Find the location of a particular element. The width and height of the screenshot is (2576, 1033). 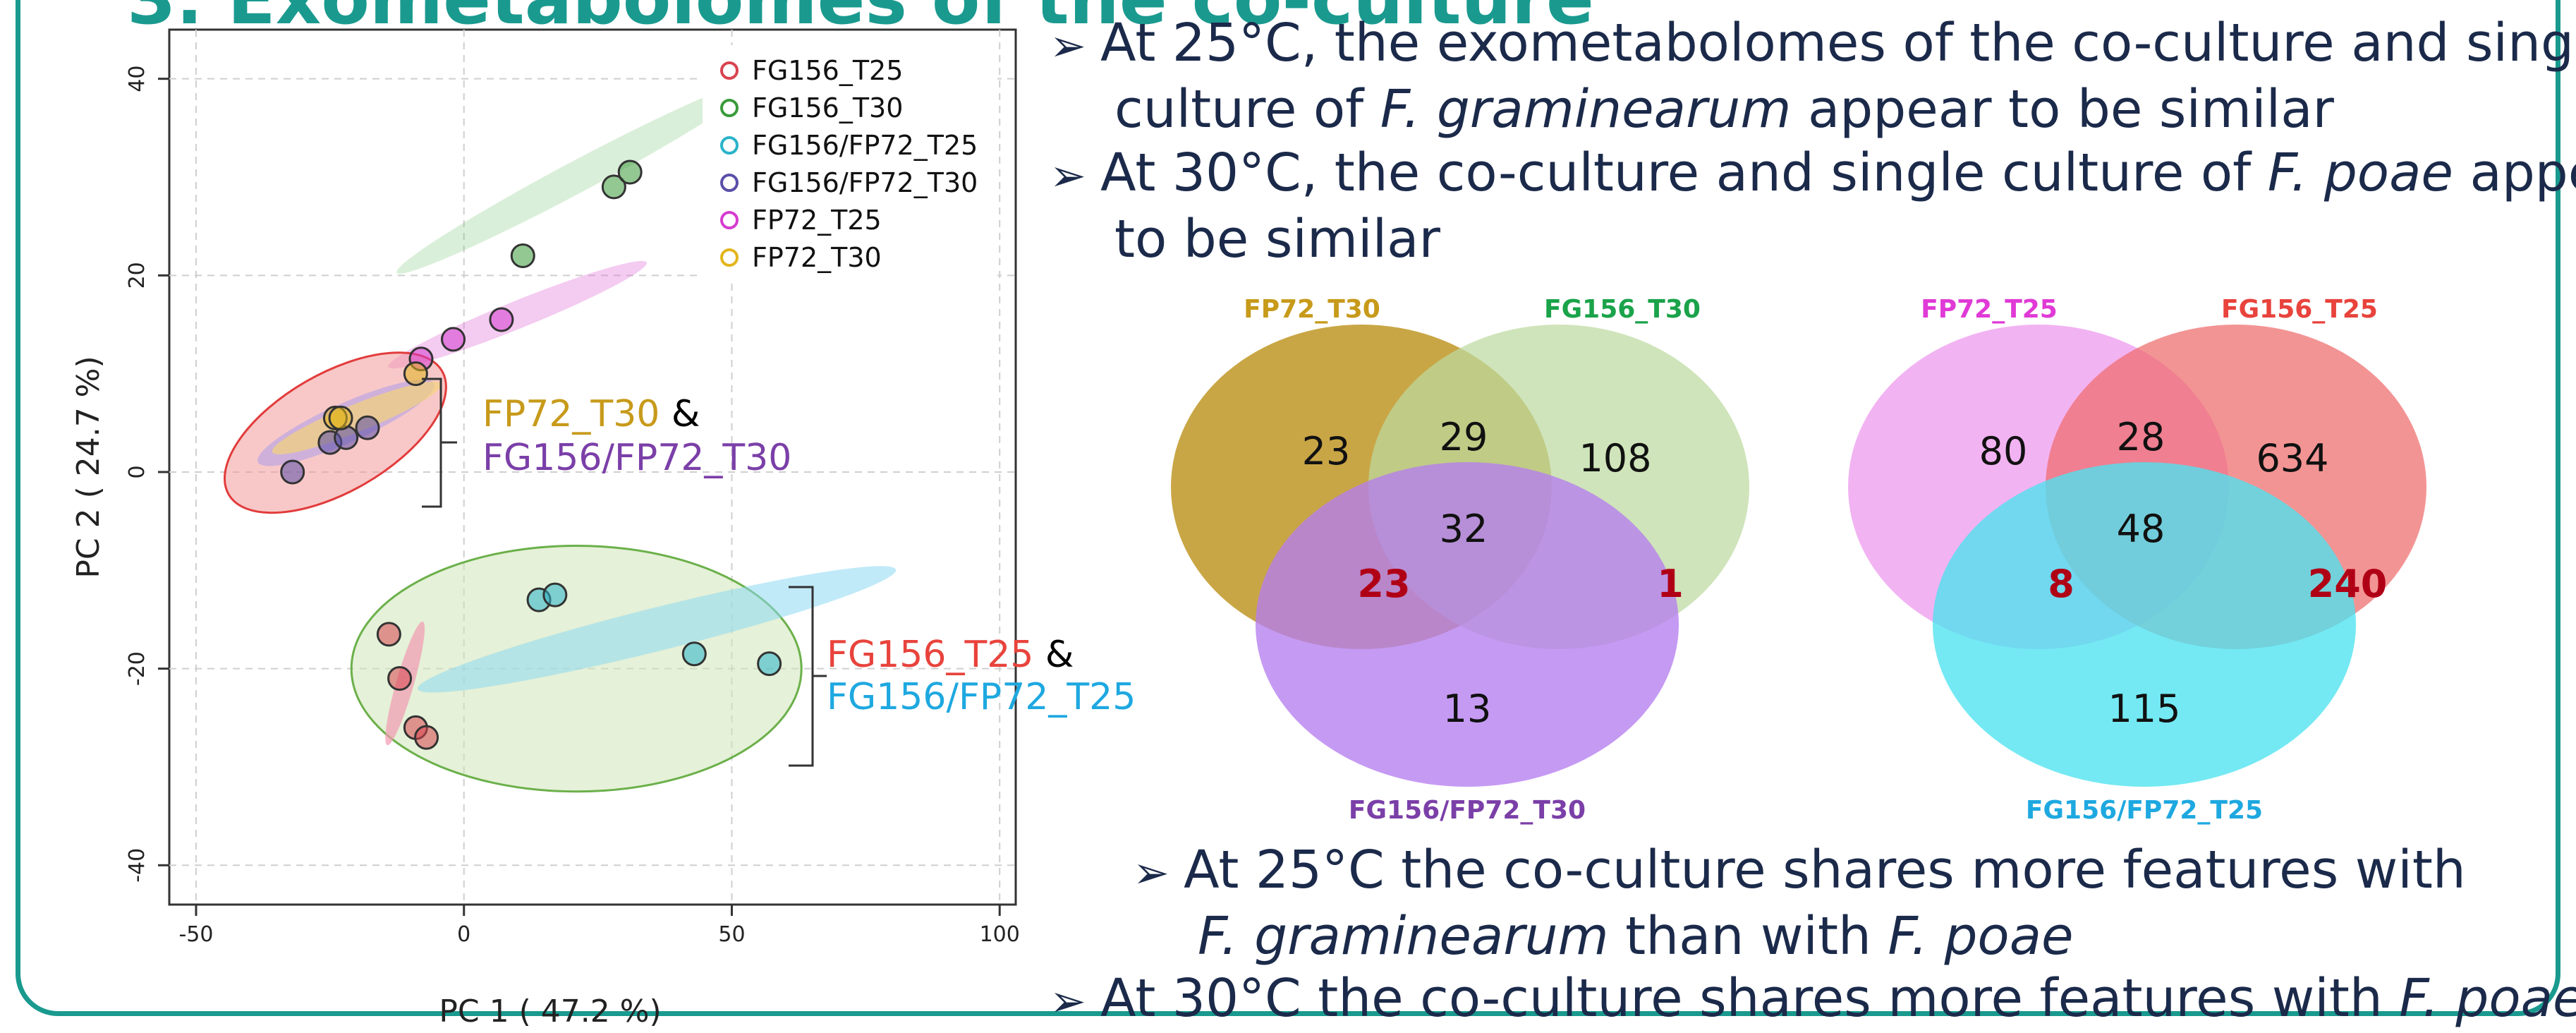

venn-set-label: FG156/FP72_T30 is located at coordinates (1467, 810).